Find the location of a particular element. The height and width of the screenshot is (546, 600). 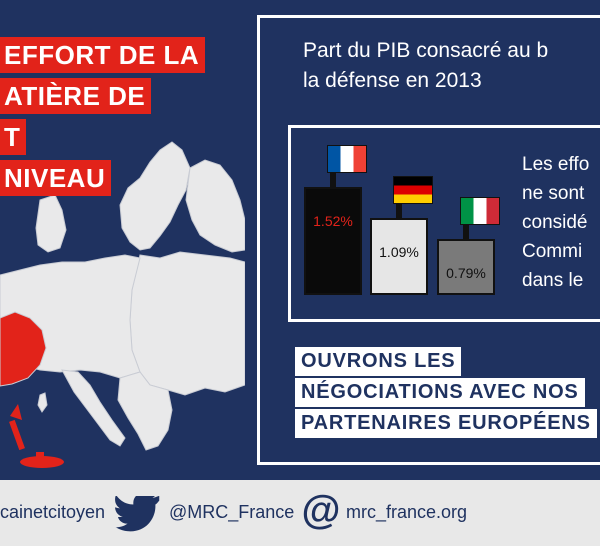

at-sign-icon: @ is located at coordinates (321, 510).